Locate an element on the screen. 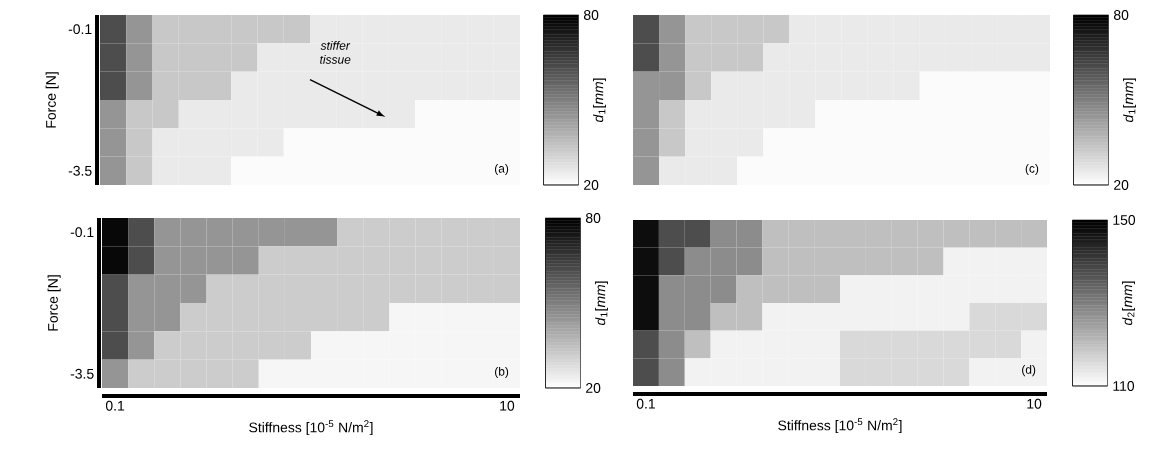 The width and height of the screenshot is (1155, 464). color-bar-title: d$_{2}$[mm] is located at coordinates (1129, 303).